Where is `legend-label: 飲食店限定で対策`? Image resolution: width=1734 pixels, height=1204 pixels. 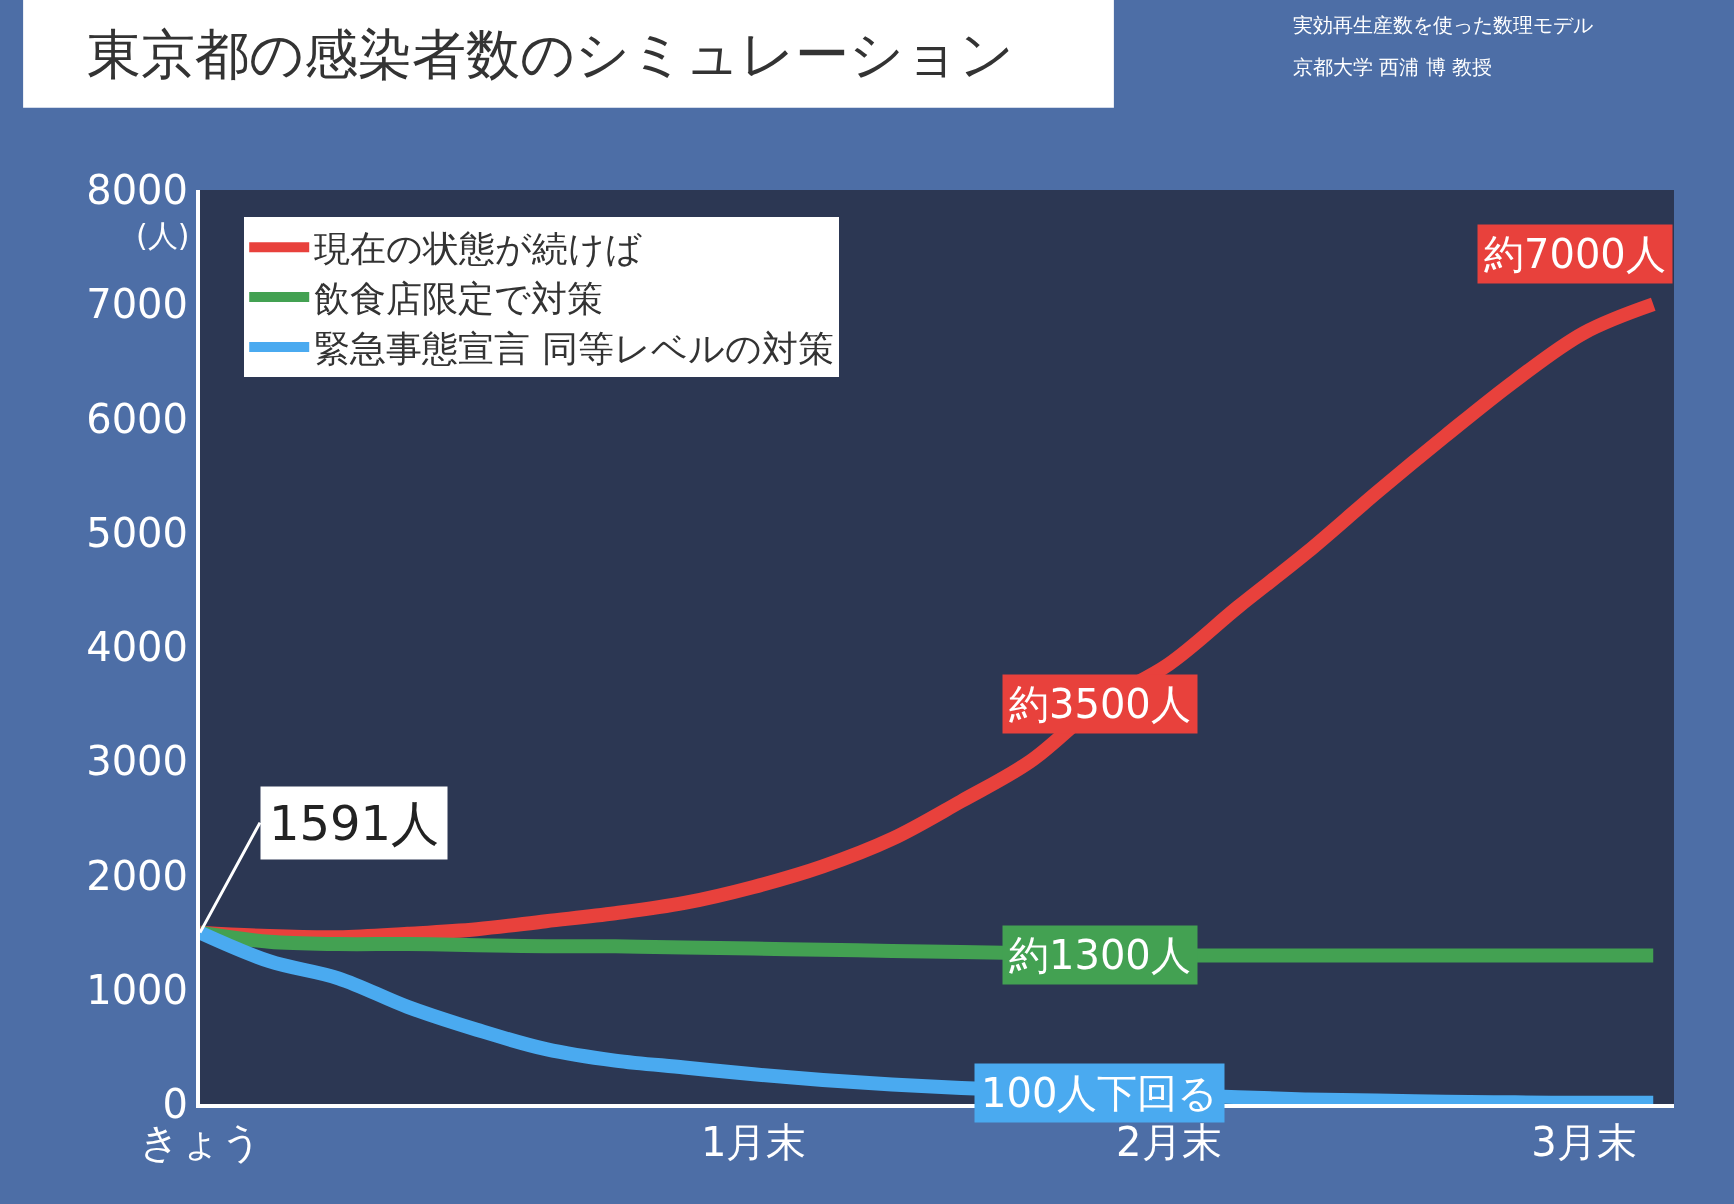
legend-label: 飲食店限定で対策 is located at coordinates (459, 299).